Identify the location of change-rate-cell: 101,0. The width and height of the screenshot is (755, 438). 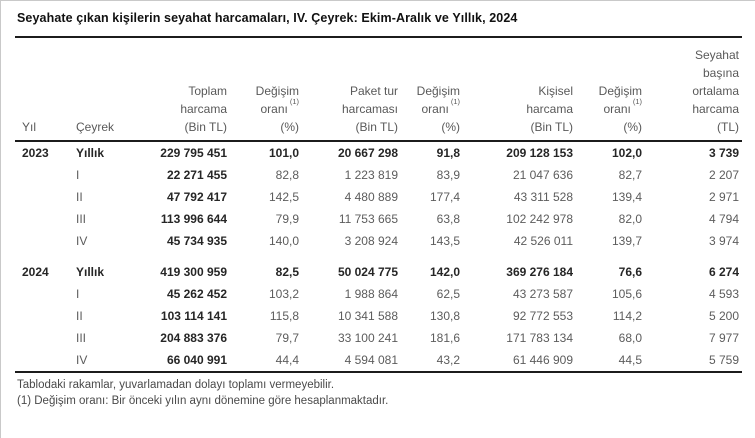
(283, 153).